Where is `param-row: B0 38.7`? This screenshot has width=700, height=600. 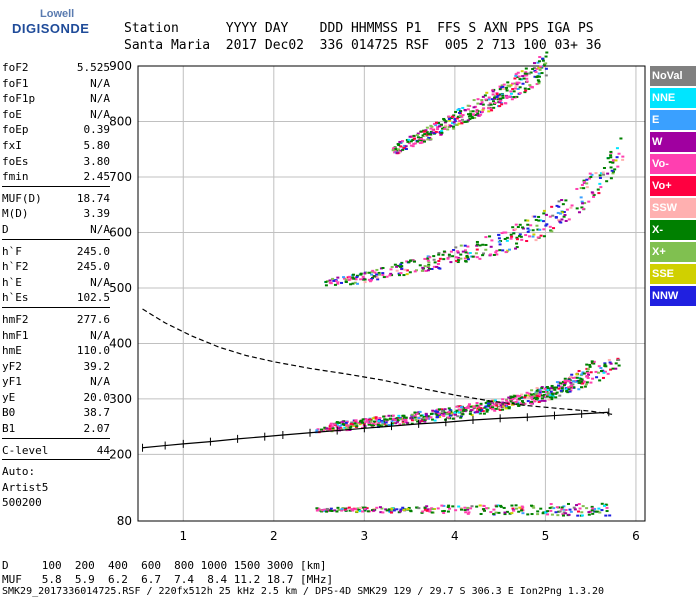 param-row: B0 38.7 is located at coordinates (56, 413).